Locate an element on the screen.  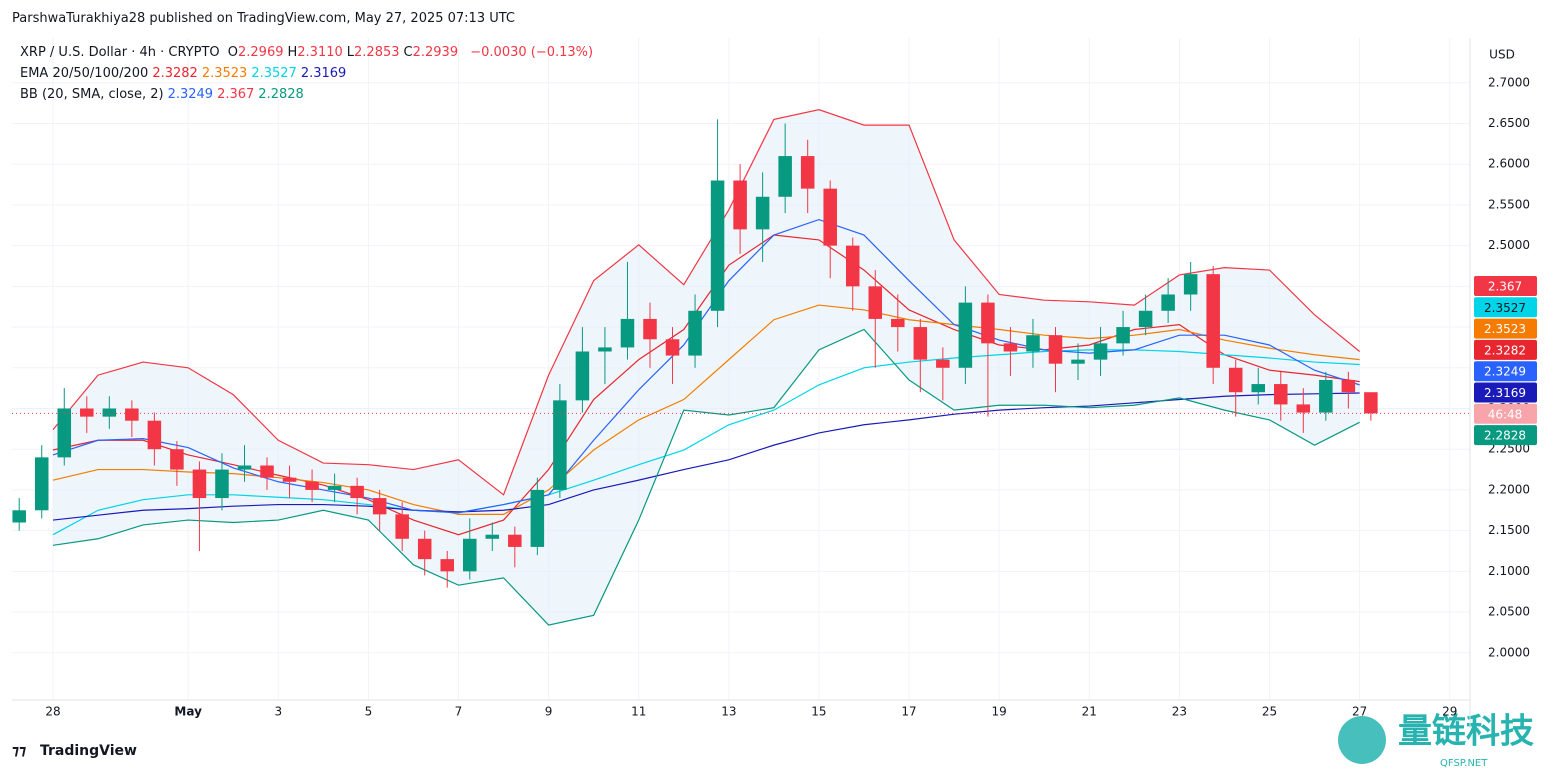
indicator-value: 2.2828 is located at coordinates (281, 94).